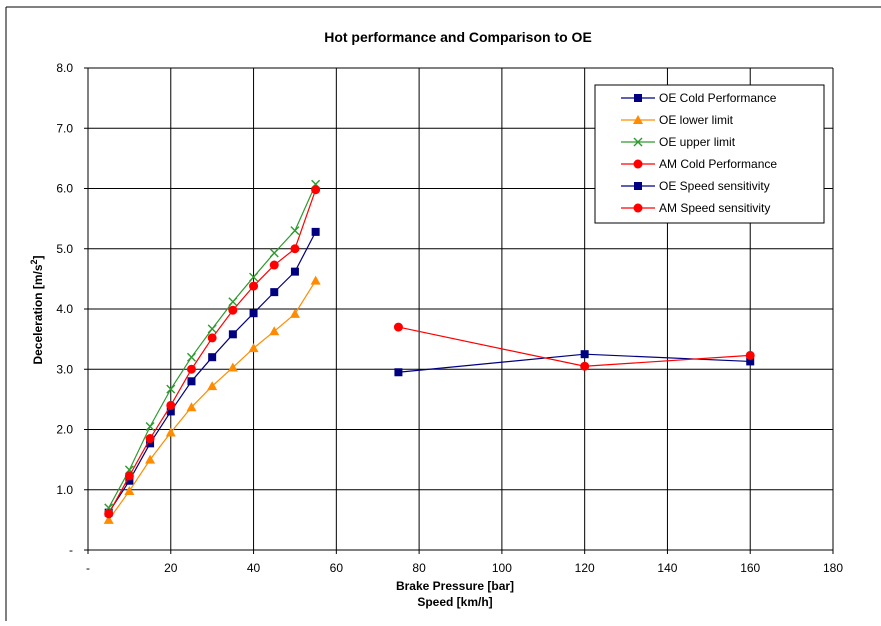 This screenshot has height=626, width=881. Describe the element at coordinates (38, 257) in the screenshot. I see `y-axis-title-end: ]` at that location.